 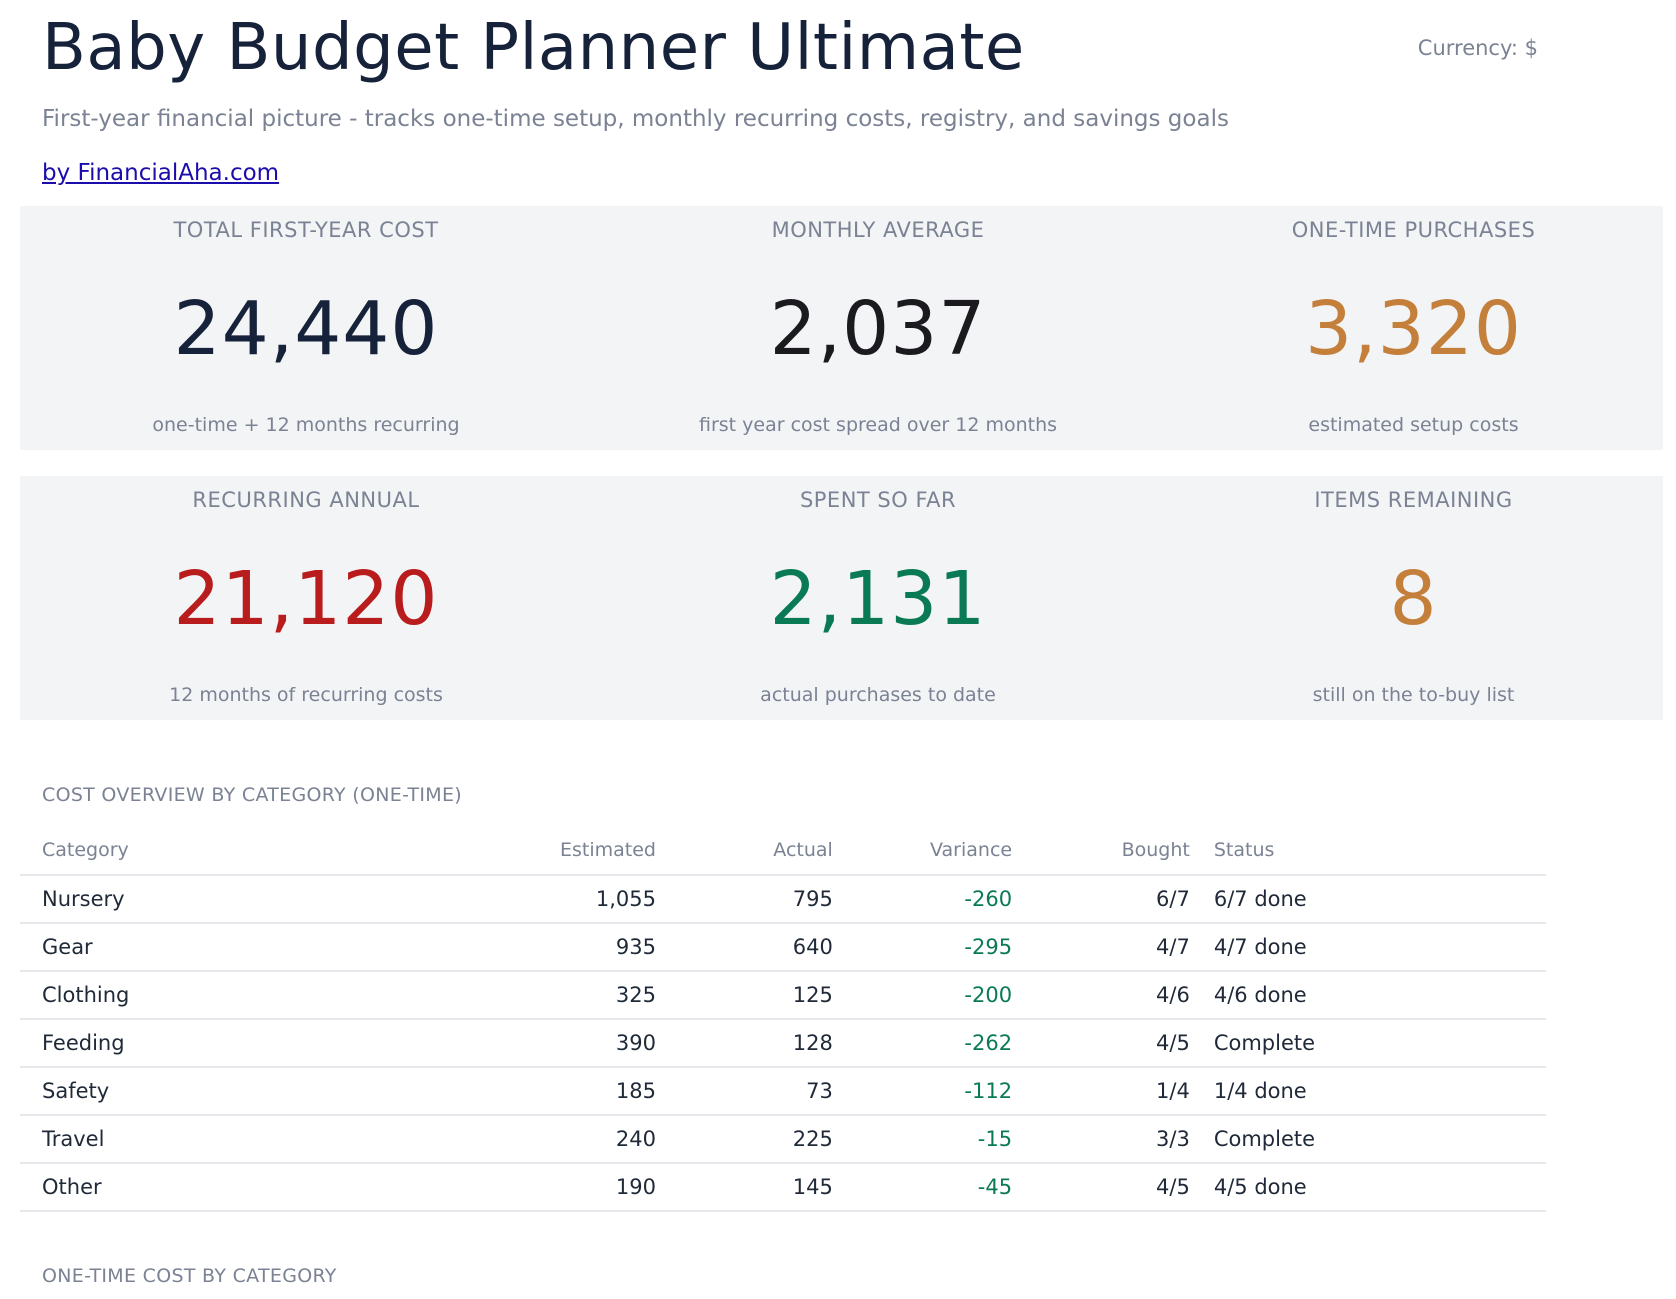 What do you see at coordinates (608, 851) in the screenshot?
I see `column-header-estimated: Estimated` at bounding box center [608, 851].